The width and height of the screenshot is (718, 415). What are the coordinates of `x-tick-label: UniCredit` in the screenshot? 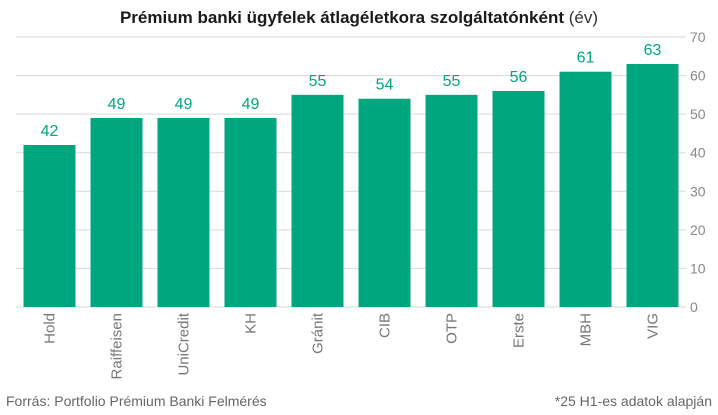 It's located at (184, 343).